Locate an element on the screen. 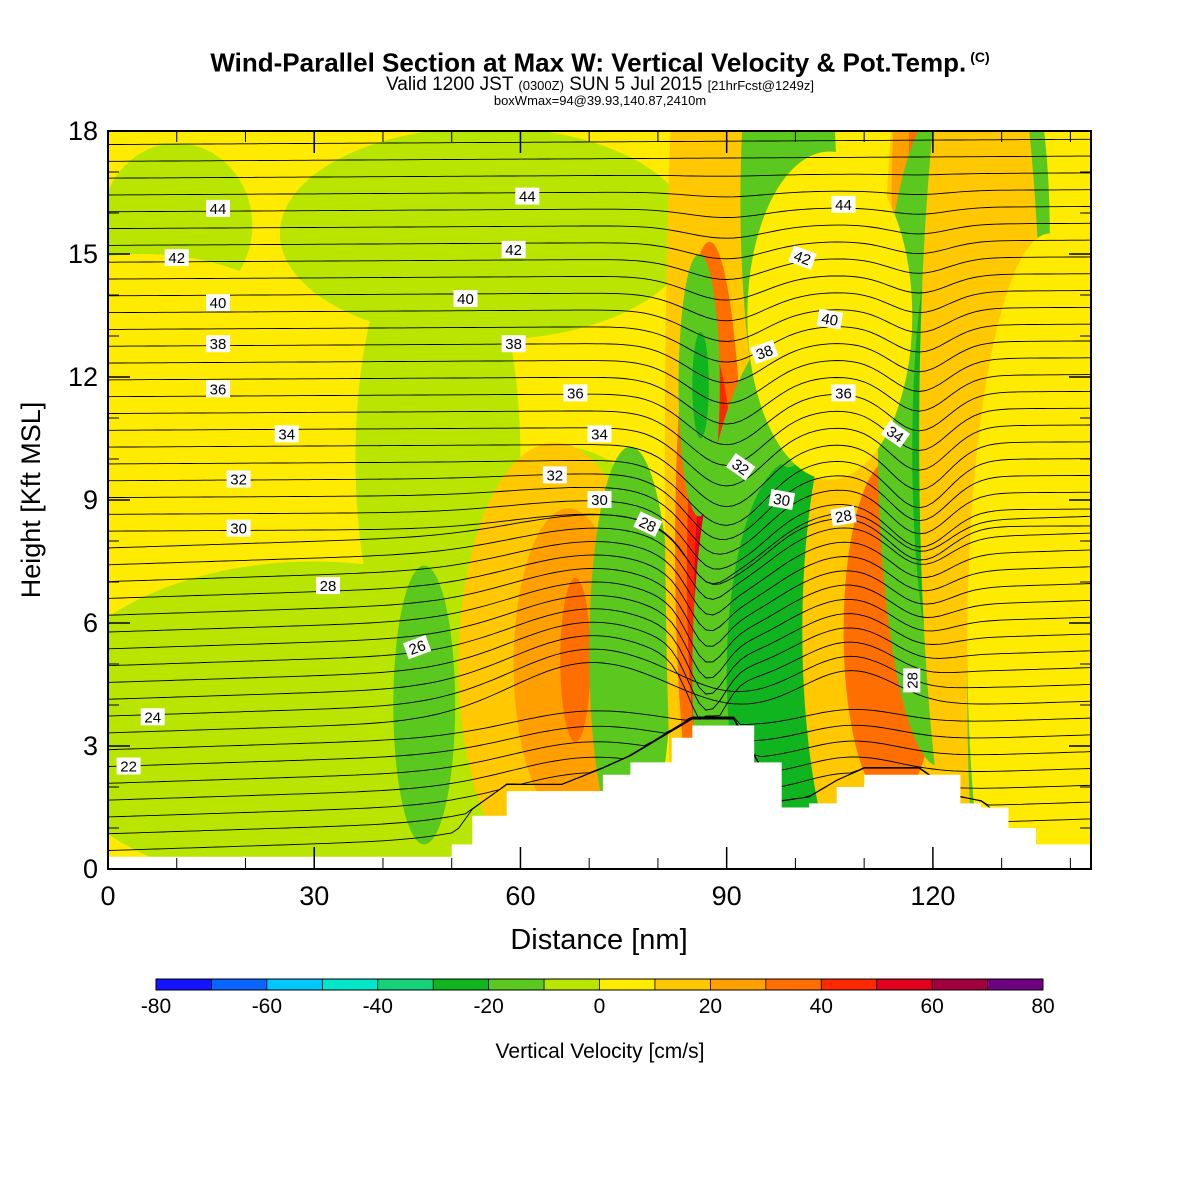  contour-label-16: 36 is located at coordinates (575, 393).